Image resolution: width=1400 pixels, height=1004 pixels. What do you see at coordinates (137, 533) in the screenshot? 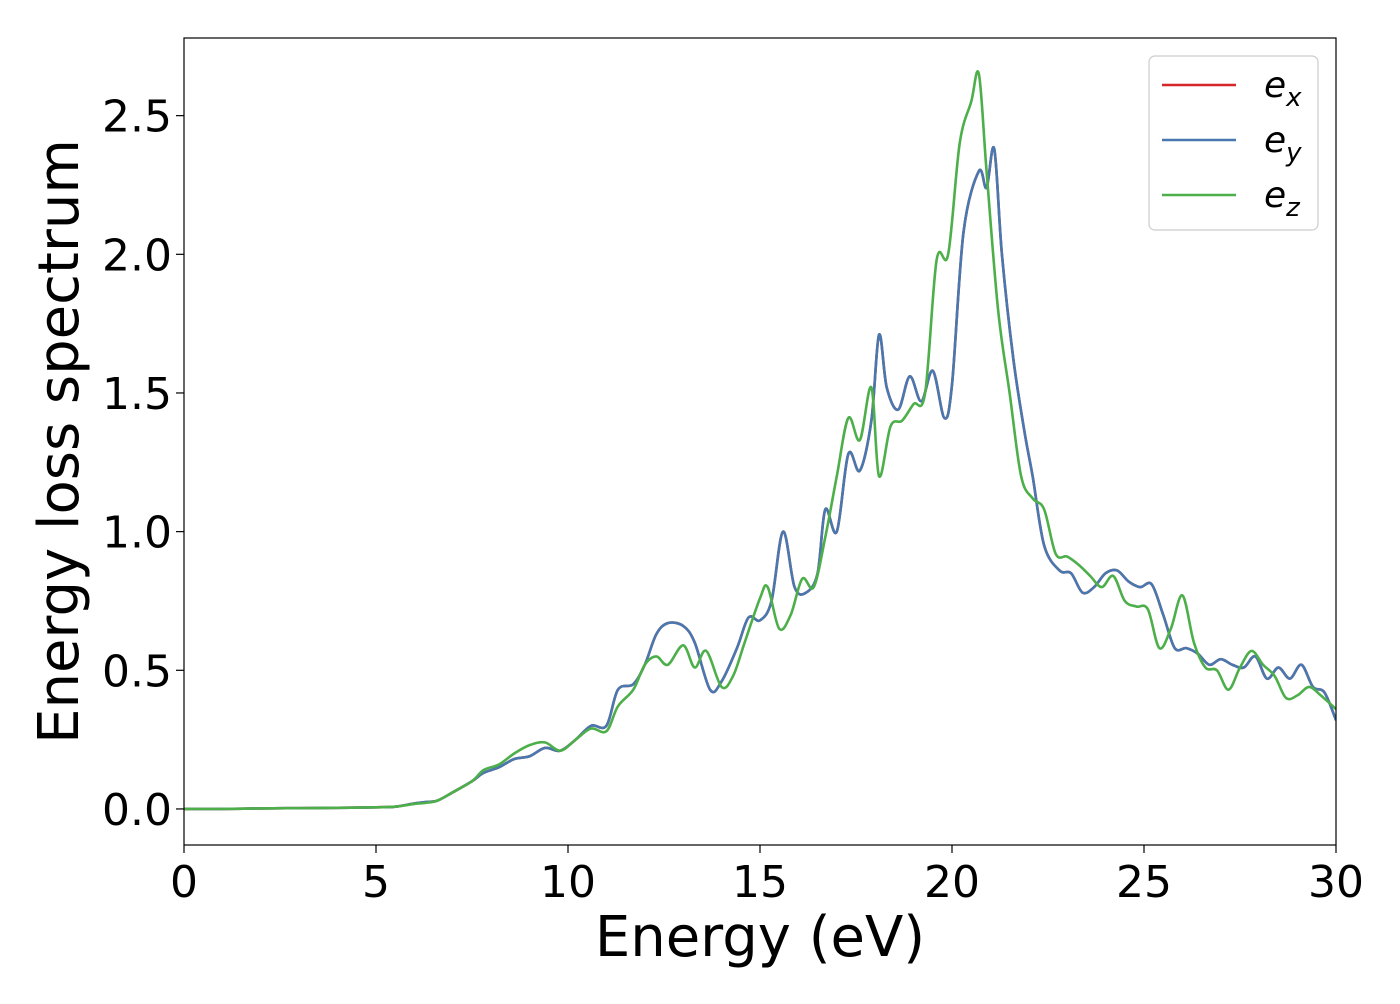
I see `y-tick-label: 1.0` at bounding box center [137, 533].